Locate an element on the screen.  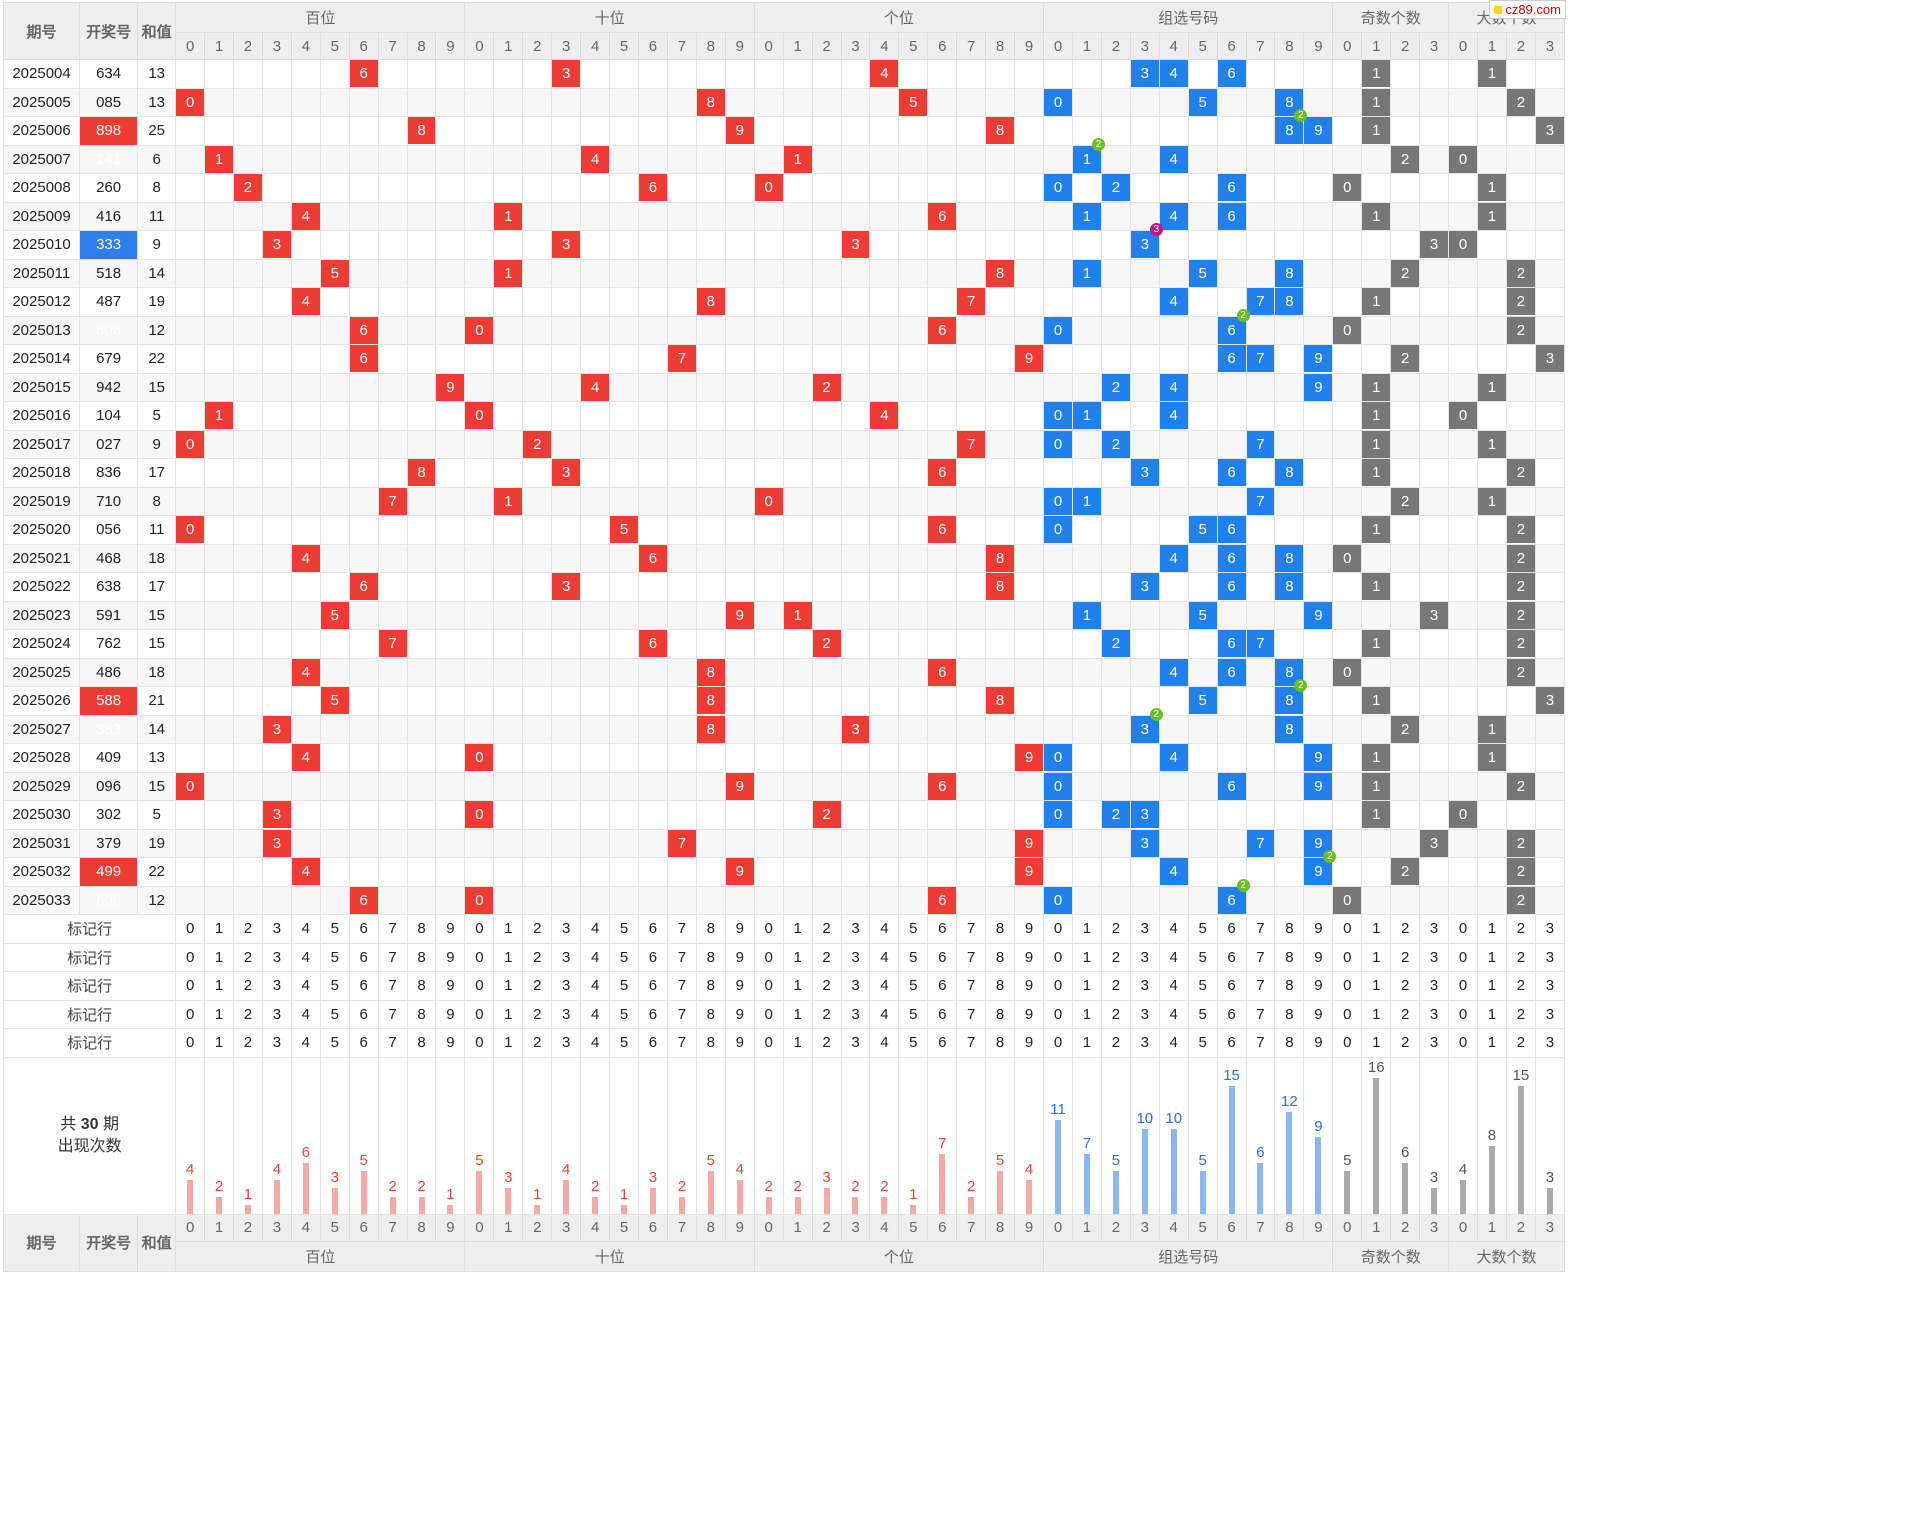
mark-cell-units-7: 7 is located at coordinates (971, 929).